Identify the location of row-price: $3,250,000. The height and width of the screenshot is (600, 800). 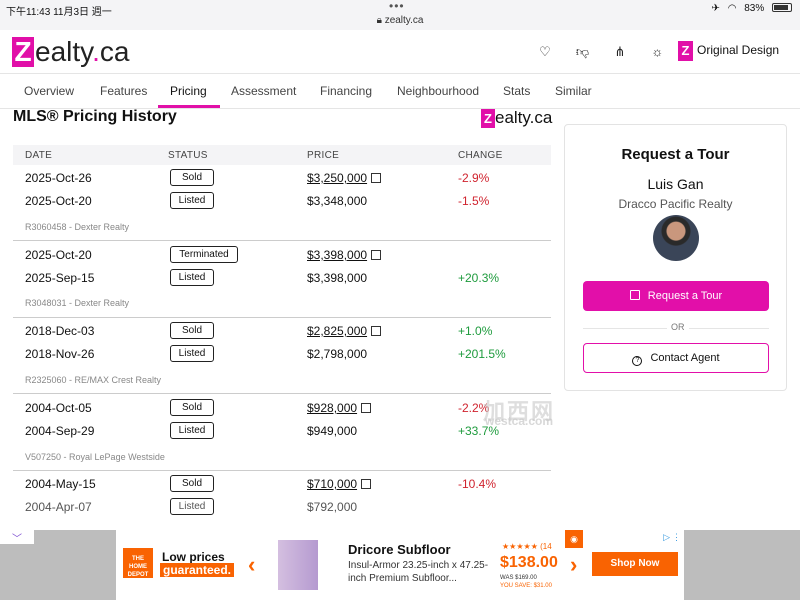
(344, 178).